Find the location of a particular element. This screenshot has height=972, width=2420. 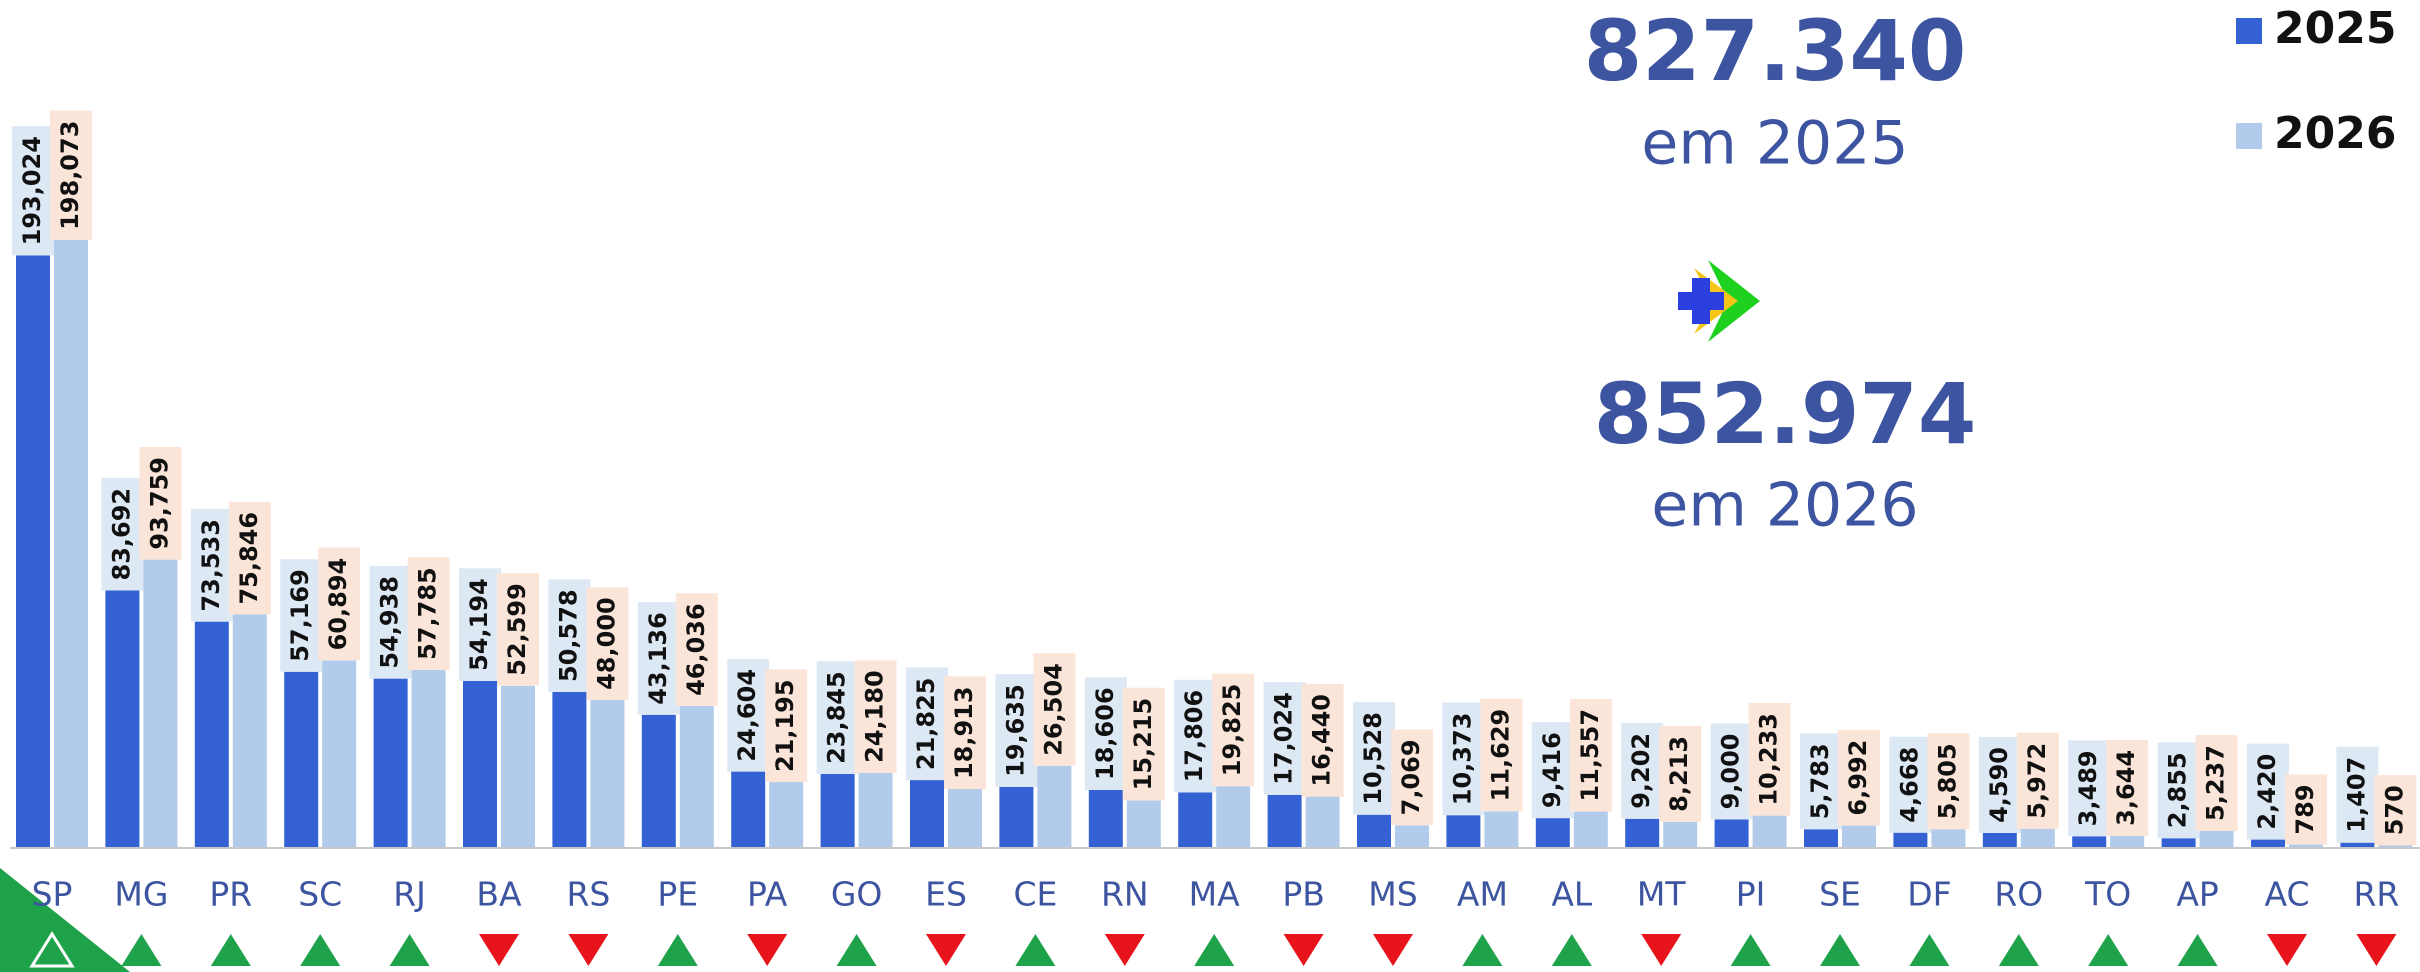

x-tick-label: GO is located at coordinates (857, 894).